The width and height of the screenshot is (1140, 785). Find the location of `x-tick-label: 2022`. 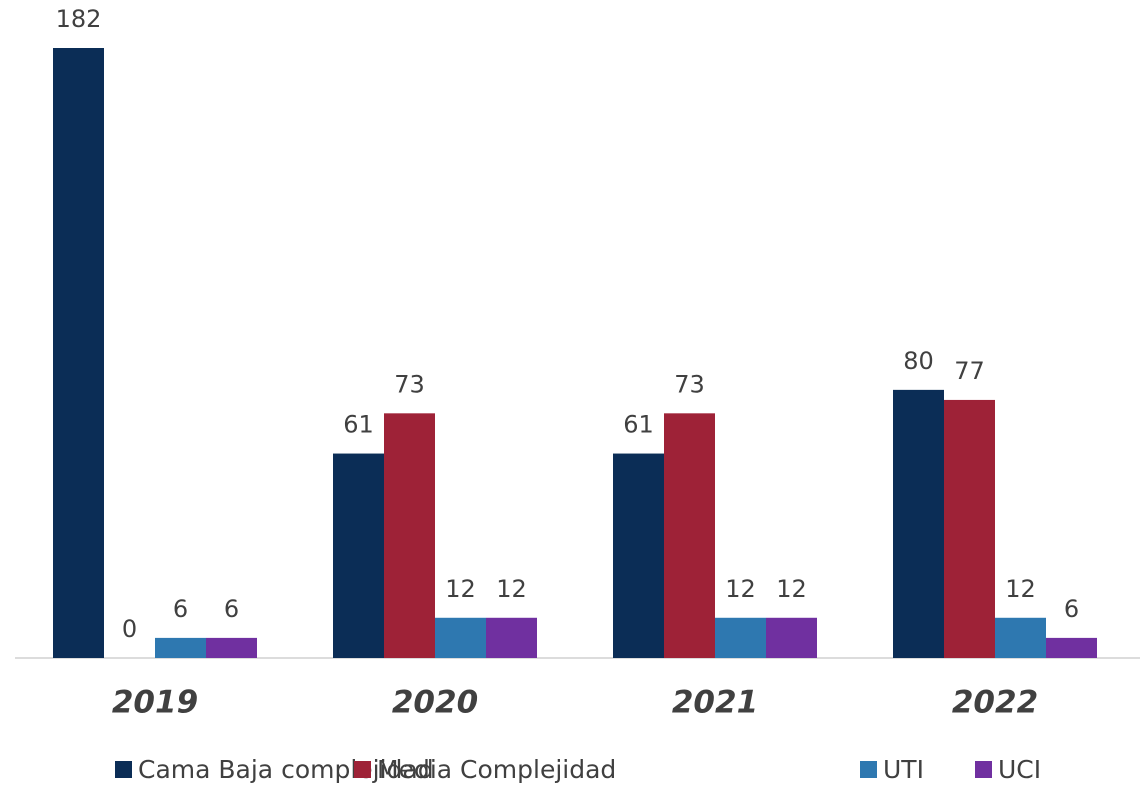

x-tick-label: 2022 is located at coordinates (995, 703).